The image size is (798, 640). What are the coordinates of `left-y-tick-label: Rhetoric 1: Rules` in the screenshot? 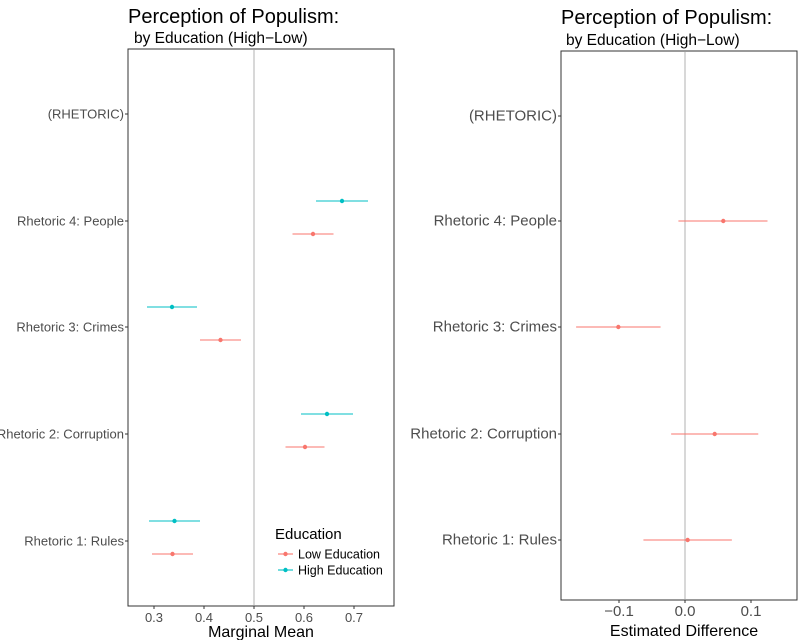 It's located at (74, 541).